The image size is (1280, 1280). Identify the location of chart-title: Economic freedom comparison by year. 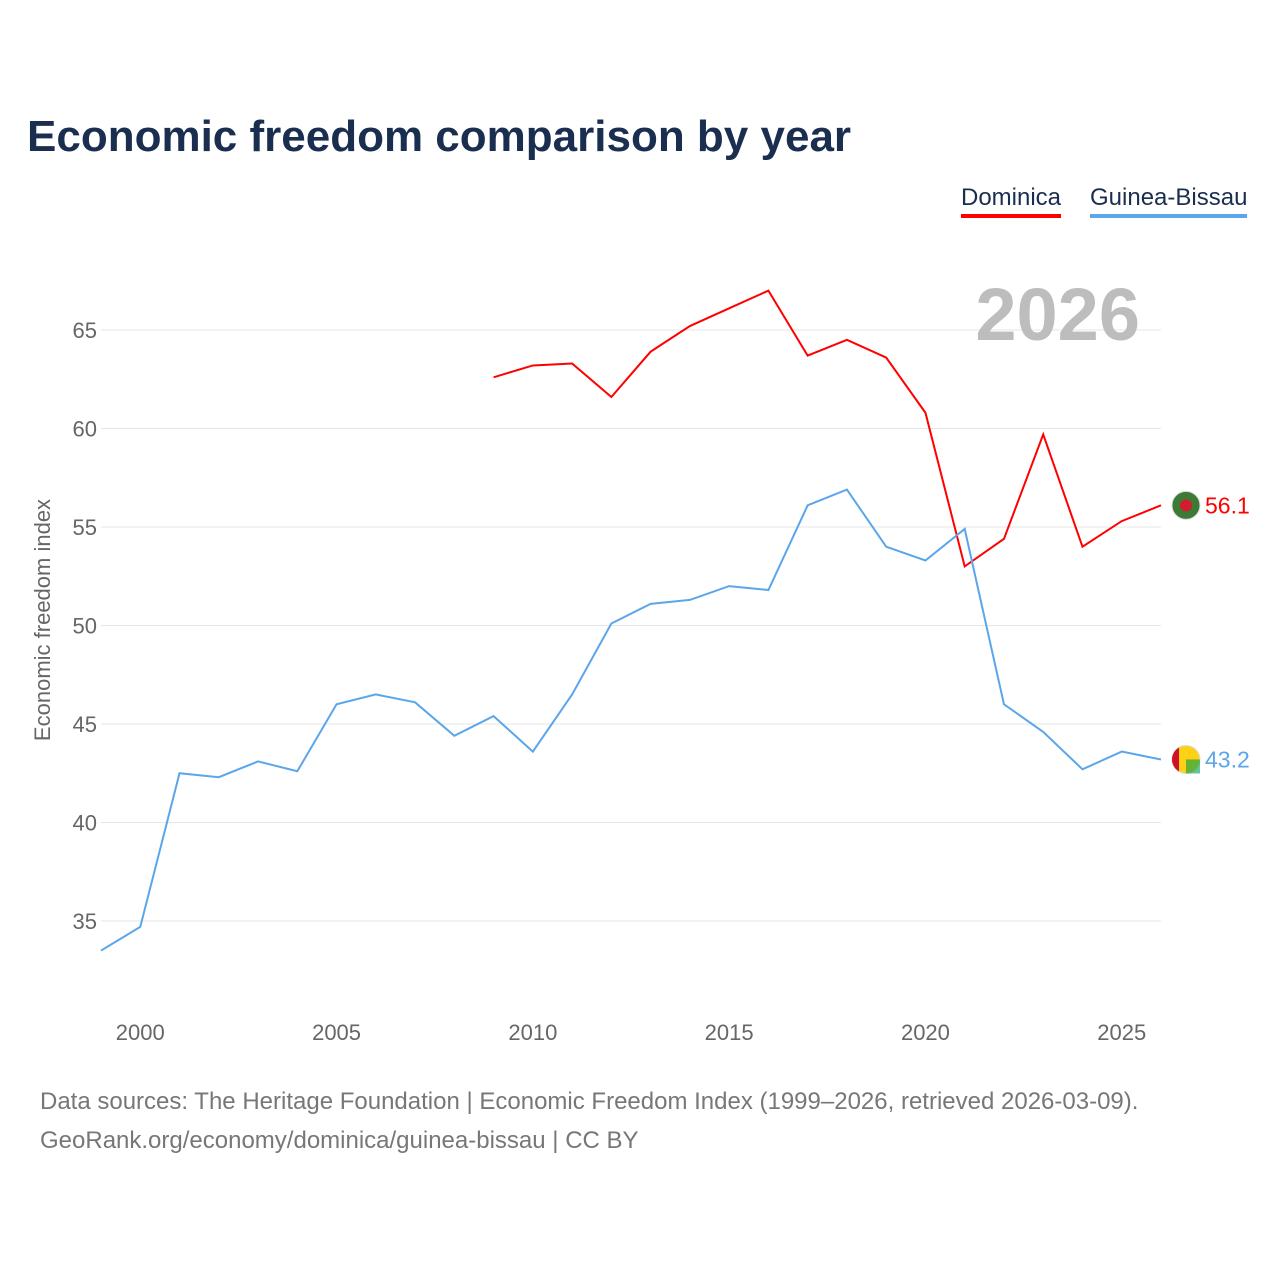
(439, 136).